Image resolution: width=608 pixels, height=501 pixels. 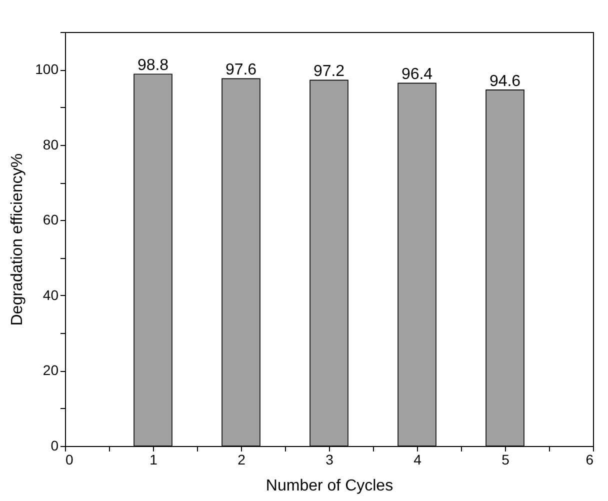 I want to click on y-tick-label: 100, so click(x=47, y=69).